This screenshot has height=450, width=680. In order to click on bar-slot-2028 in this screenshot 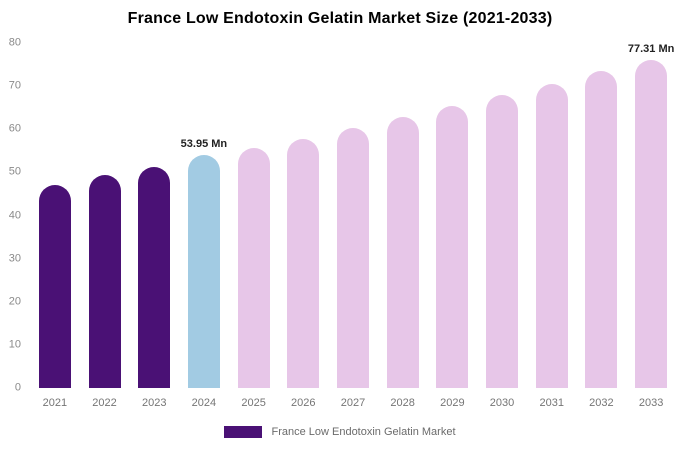, I will do `click(403, 215)`.